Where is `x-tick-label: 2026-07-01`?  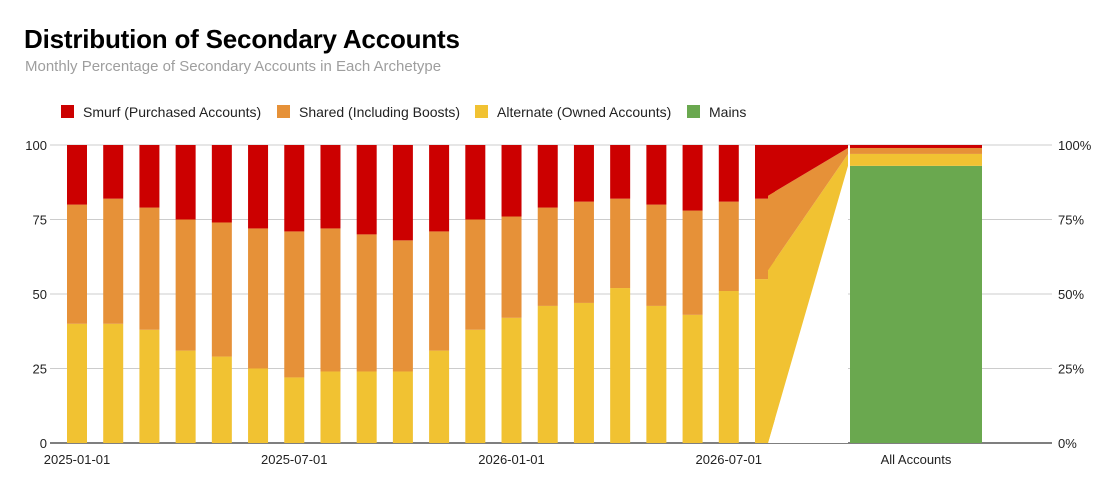 x-tick-label: 2026-07-01 is located at coordinates (729, 459).